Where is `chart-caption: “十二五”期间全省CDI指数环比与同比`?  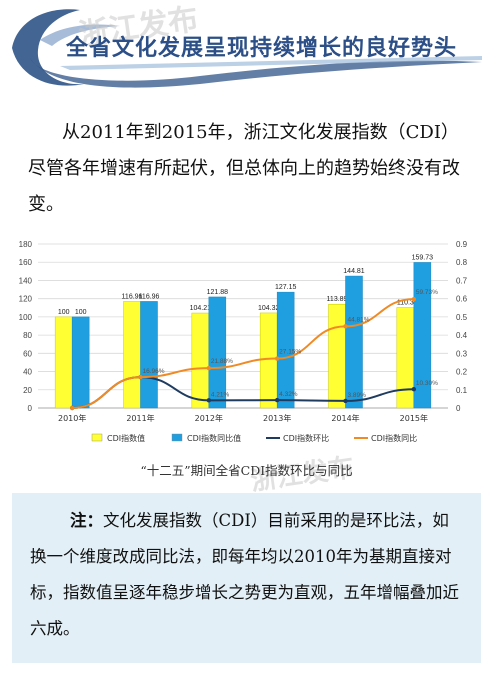
chart-caption: “十二五”期间全省CDI指数环比与同比 is located at coordinates (246, 470).